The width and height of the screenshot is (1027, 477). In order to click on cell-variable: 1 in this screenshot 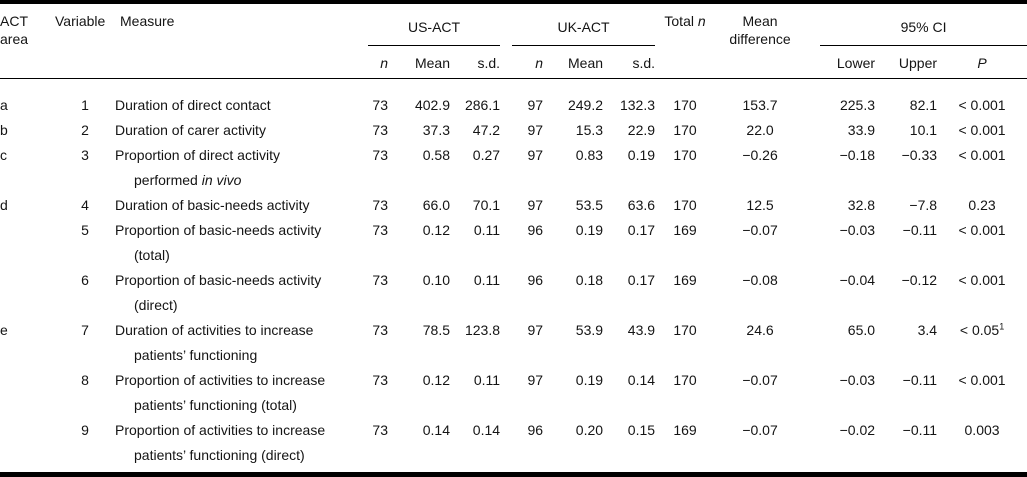, I will do `click(85, 104)`.